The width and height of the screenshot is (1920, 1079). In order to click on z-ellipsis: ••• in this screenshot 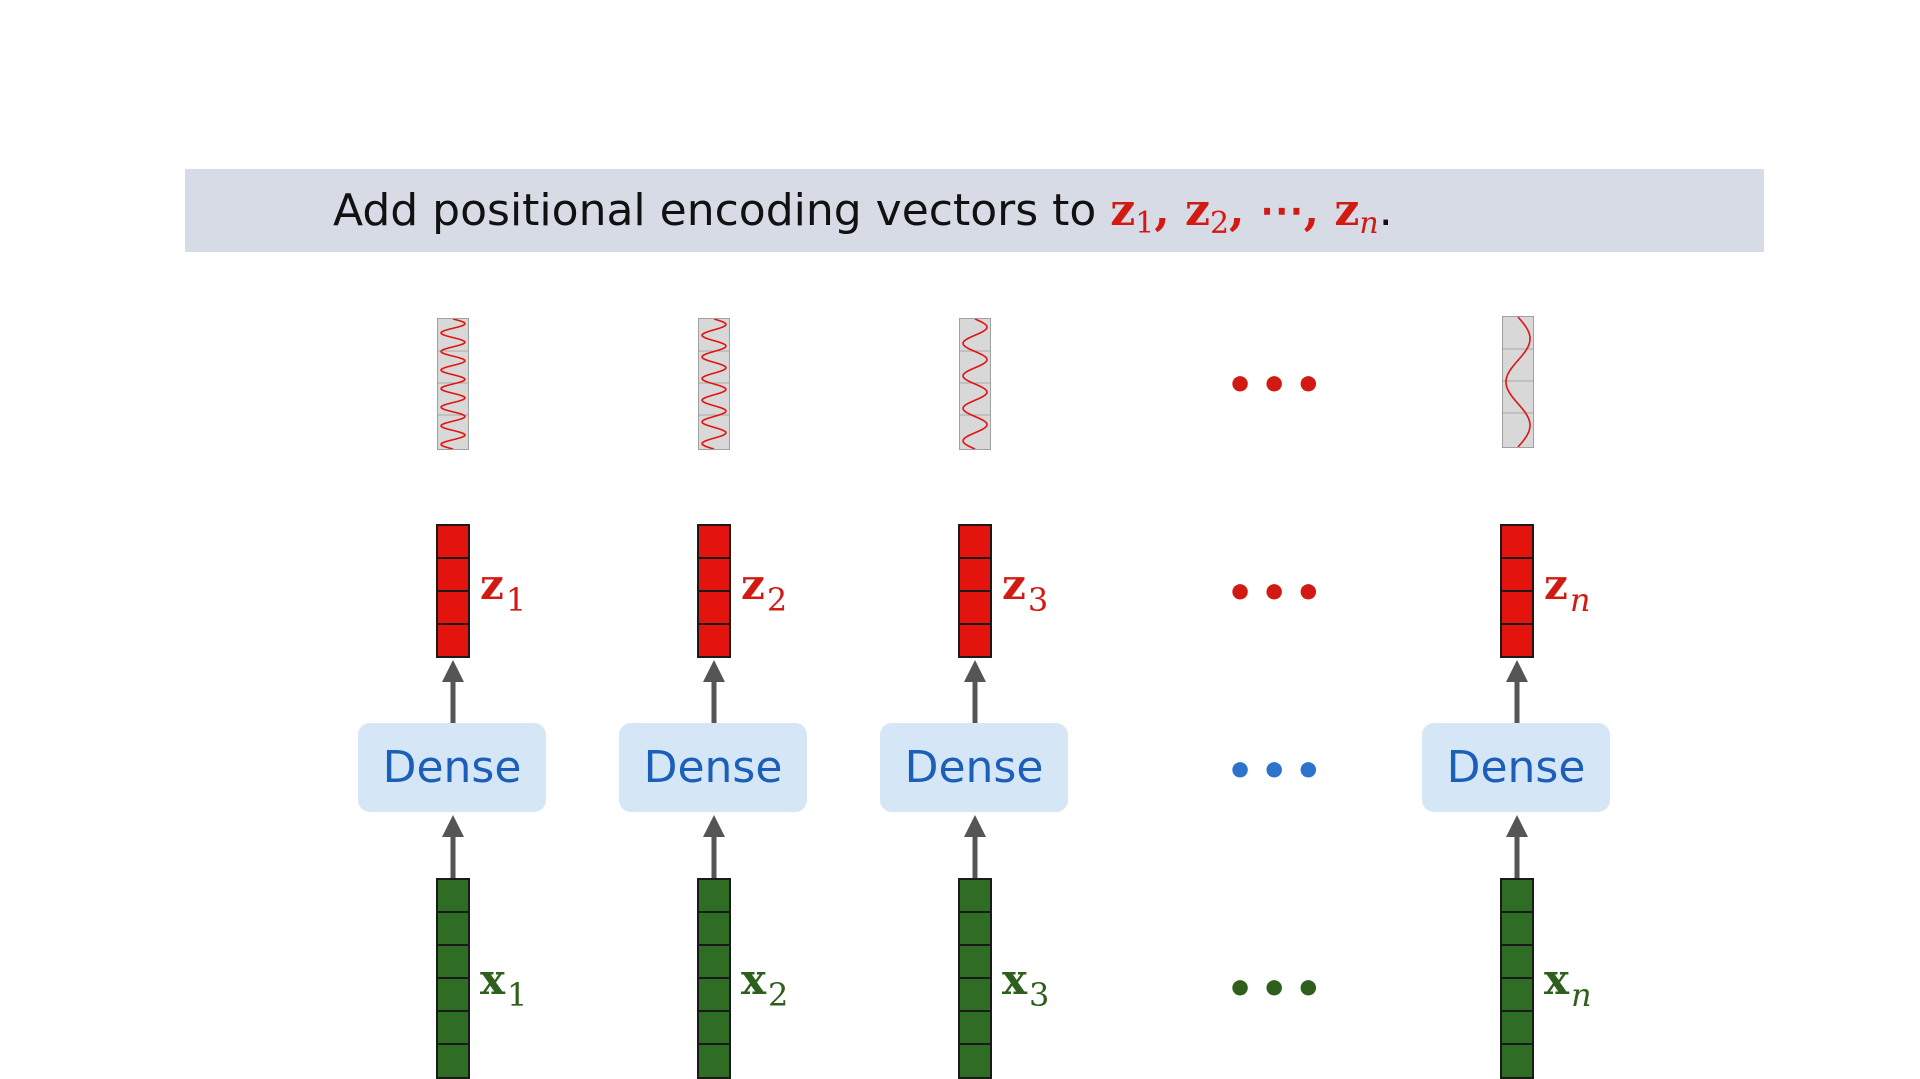, I will do `click(1277, 593)`.